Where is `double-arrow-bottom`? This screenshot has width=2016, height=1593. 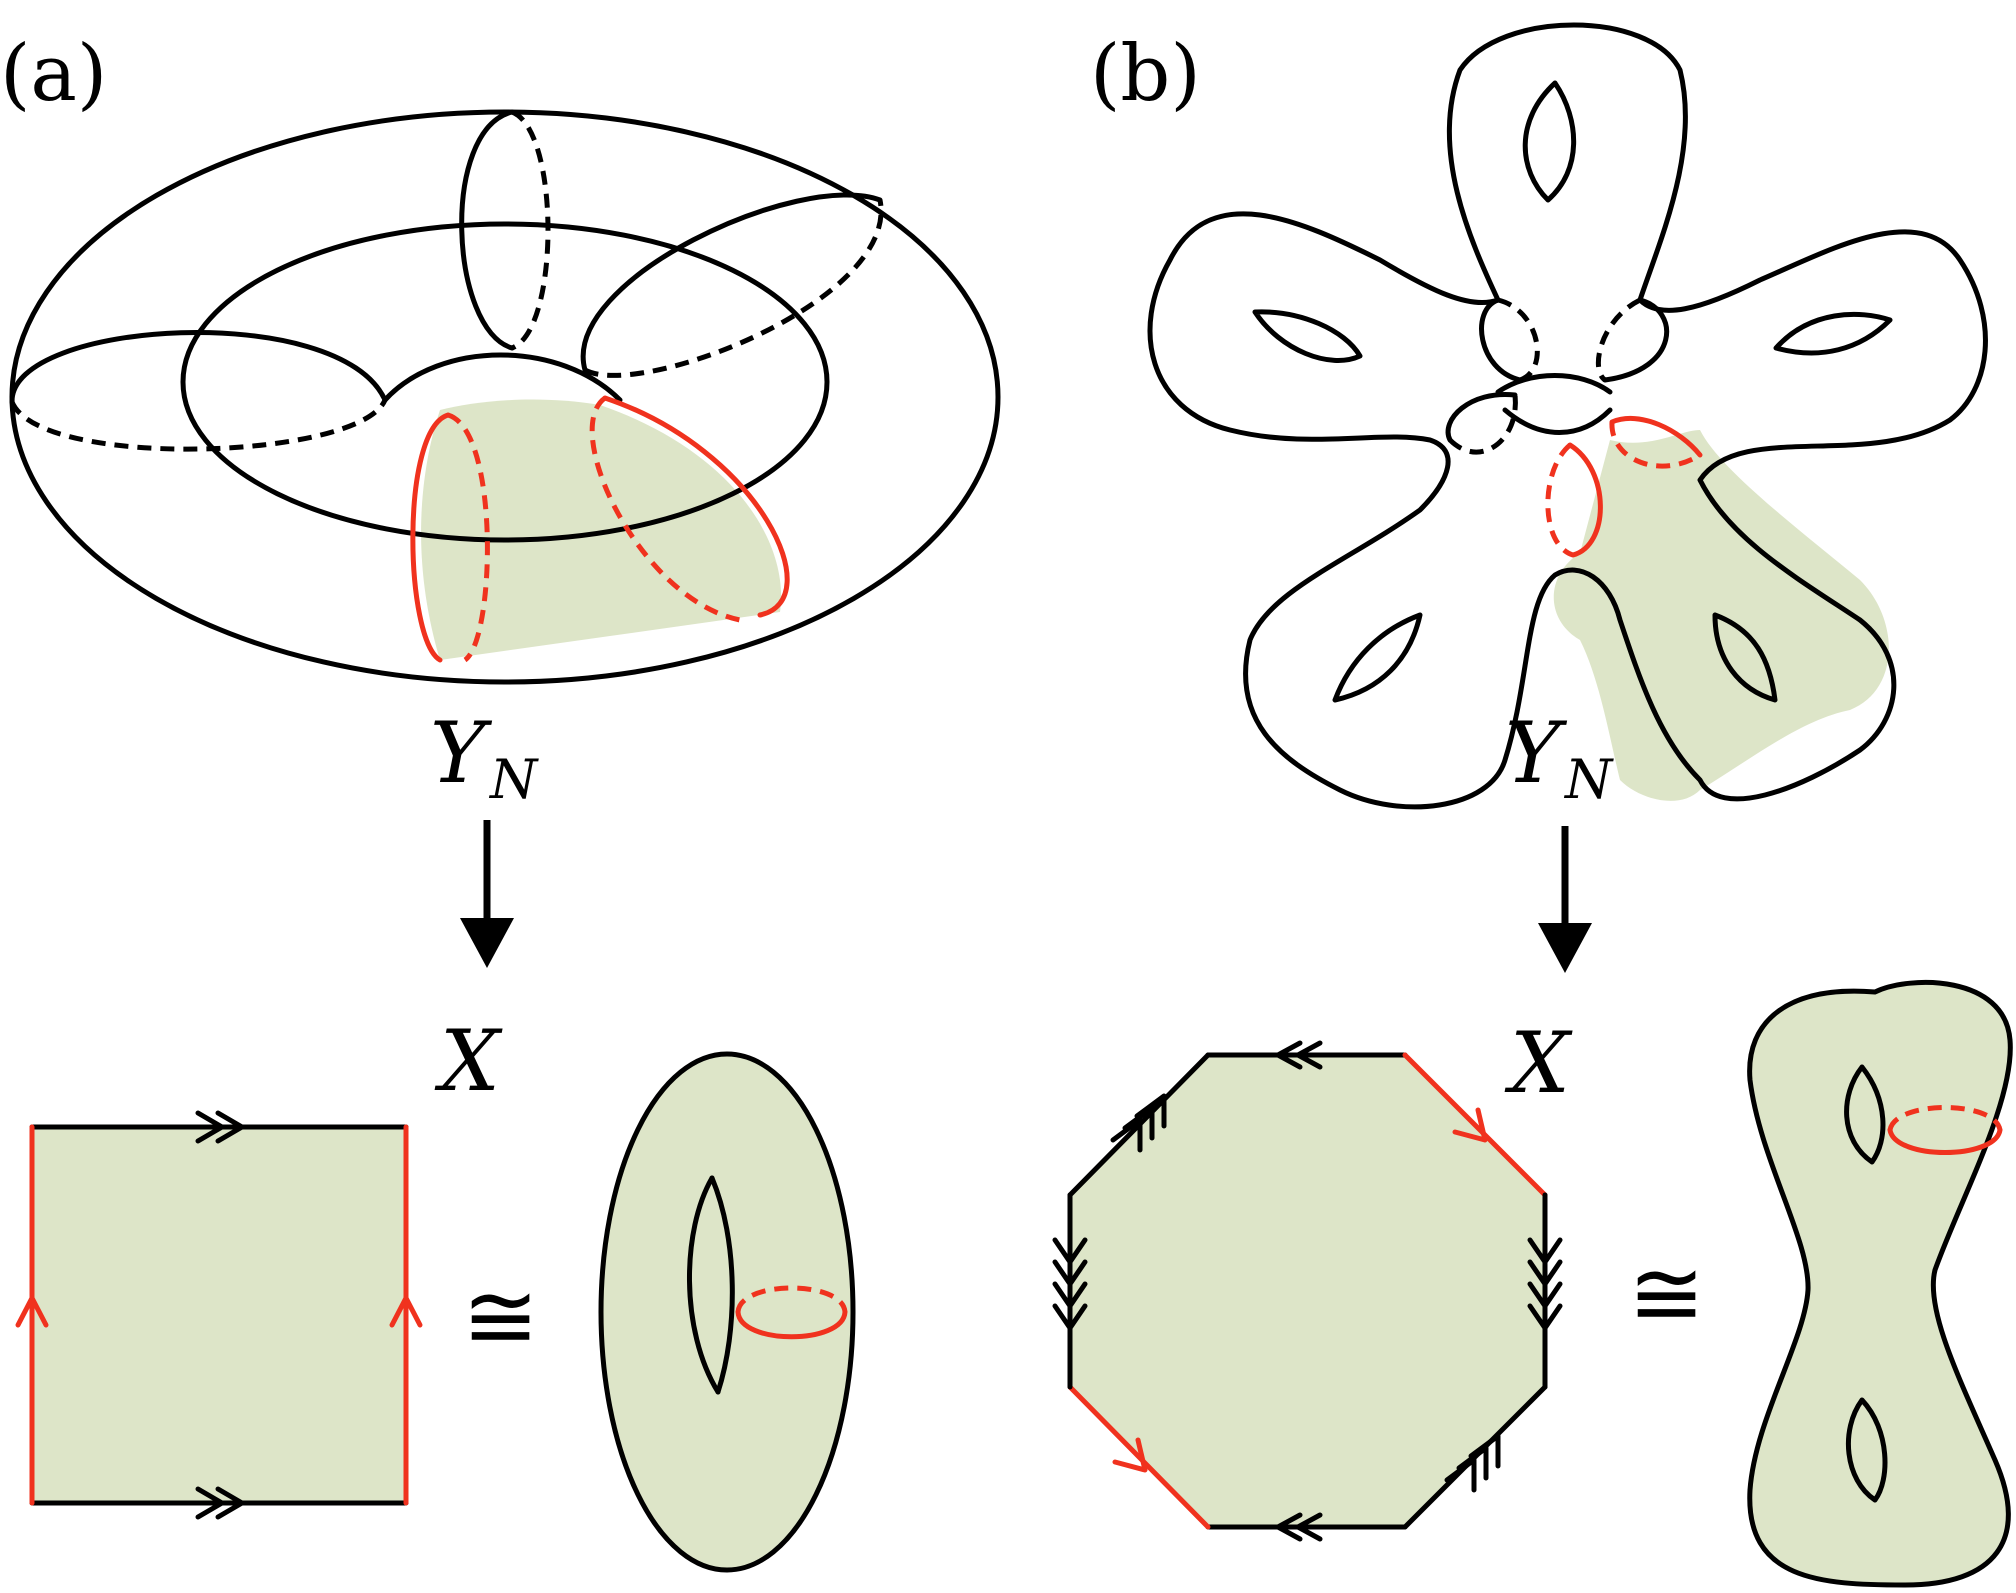 double-arrow-bottom is located at coordinates (220, 1503).